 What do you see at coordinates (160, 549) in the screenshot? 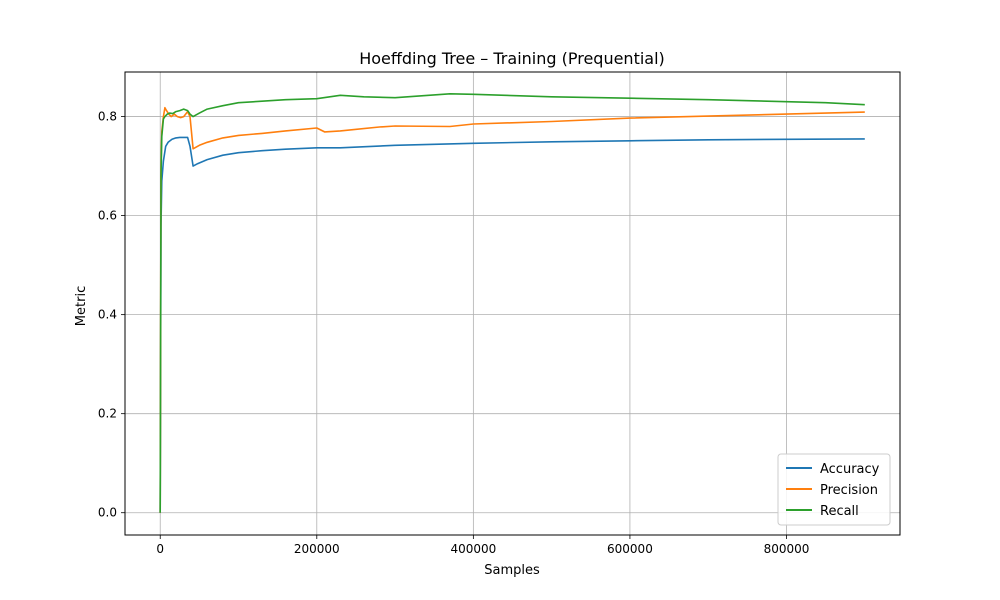
I see `x-tick-label: 0` at bounding box center [160, 549].